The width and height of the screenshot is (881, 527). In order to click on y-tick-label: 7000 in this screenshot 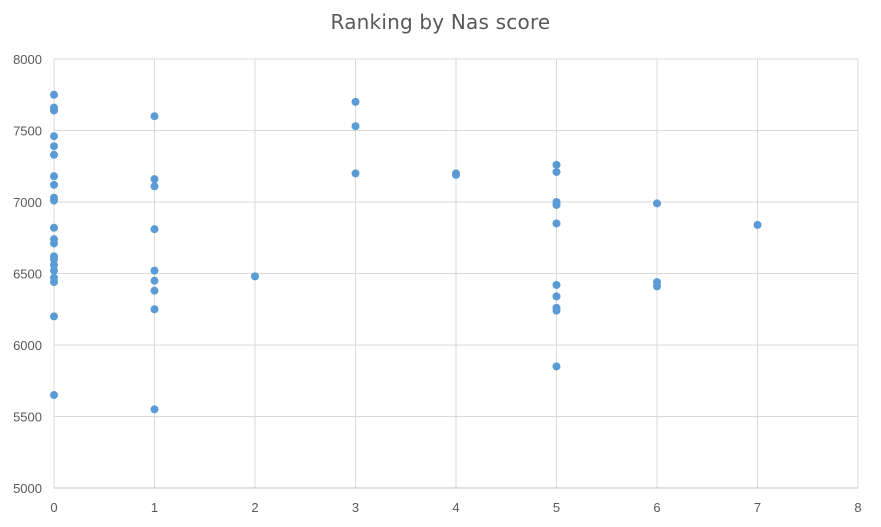, I will do `click(27, 202)`.